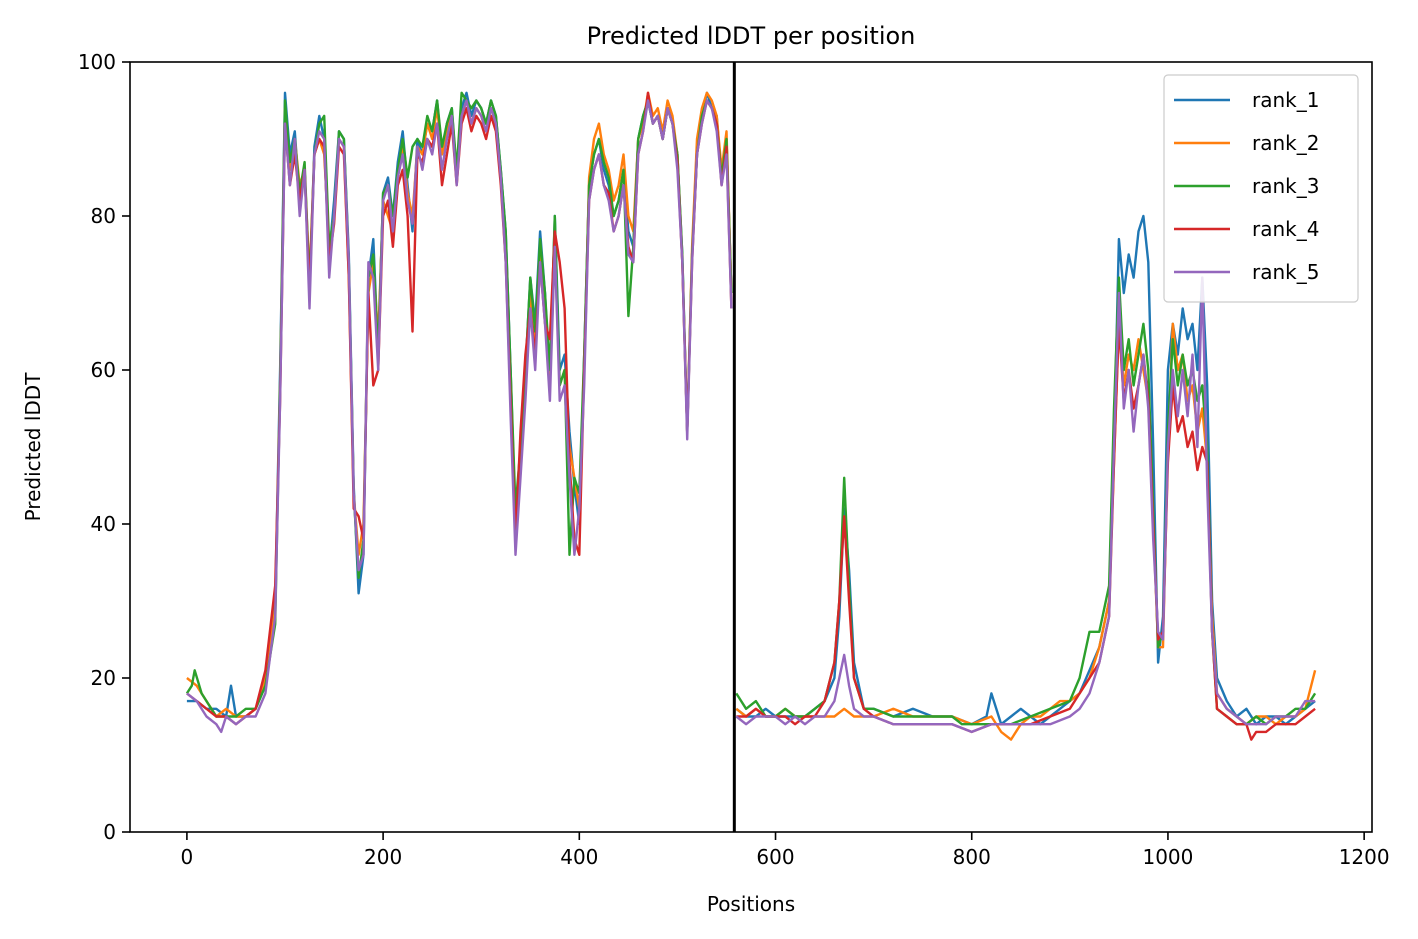 Image resolution: width=1418 pixels, height=939 pixels. I want to click on legend: rank_1 rank_2 rank_3 rank_4 rank_5, so click(1261, 188).